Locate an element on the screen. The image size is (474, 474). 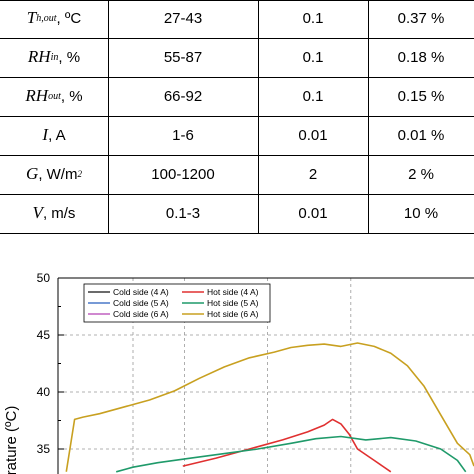
resolution-cell: 2 is located at coordinates (313, 174).